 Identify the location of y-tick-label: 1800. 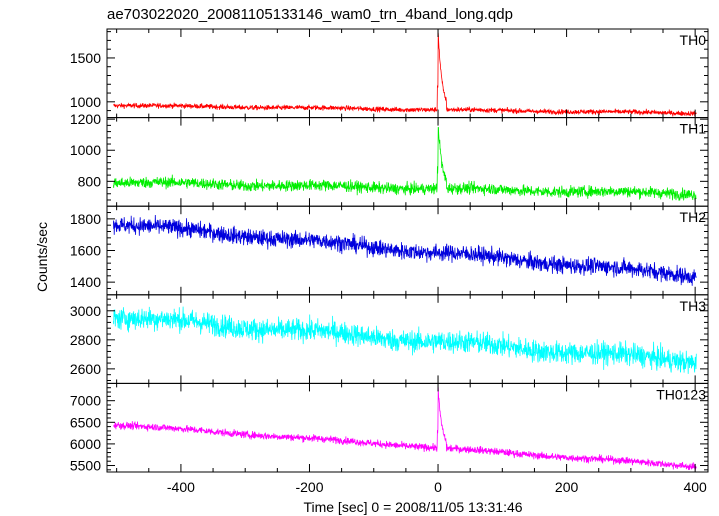
(85, 219).